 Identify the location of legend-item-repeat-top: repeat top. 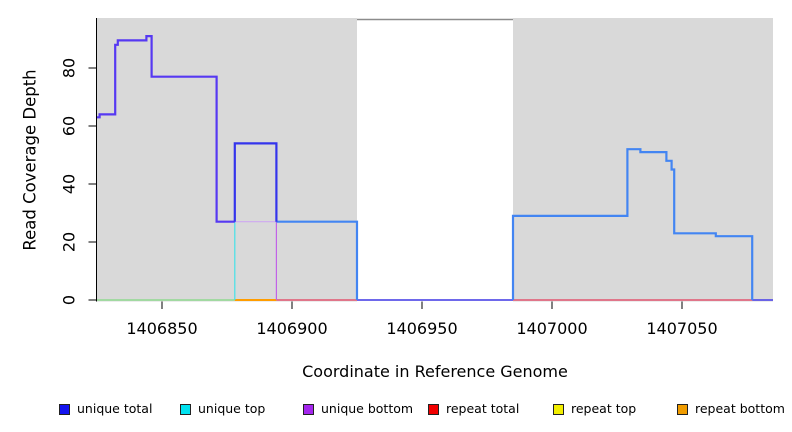
(594, 409).